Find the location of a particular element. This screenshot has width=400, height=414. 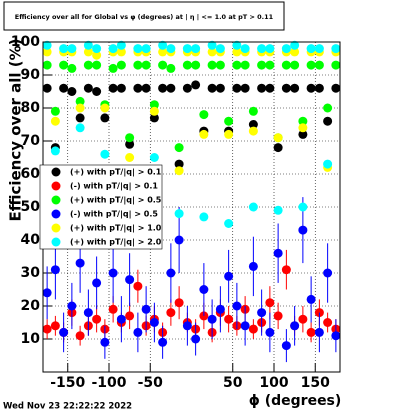

y-tick-label: 20 is located at coordinates (31, 306).